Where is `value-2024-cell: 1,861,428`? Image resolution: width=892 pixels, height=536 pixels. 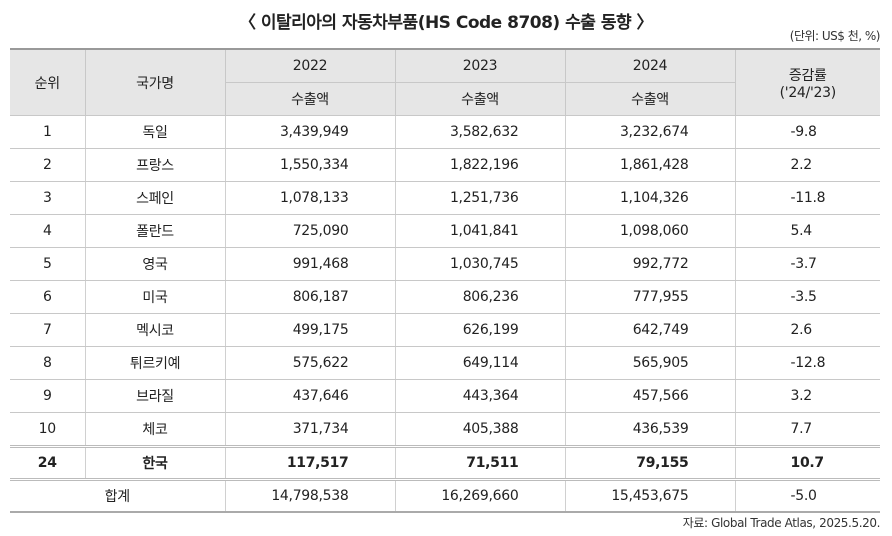
value-2024-cell: 1,861,428 is located at coordinates (649, 165).